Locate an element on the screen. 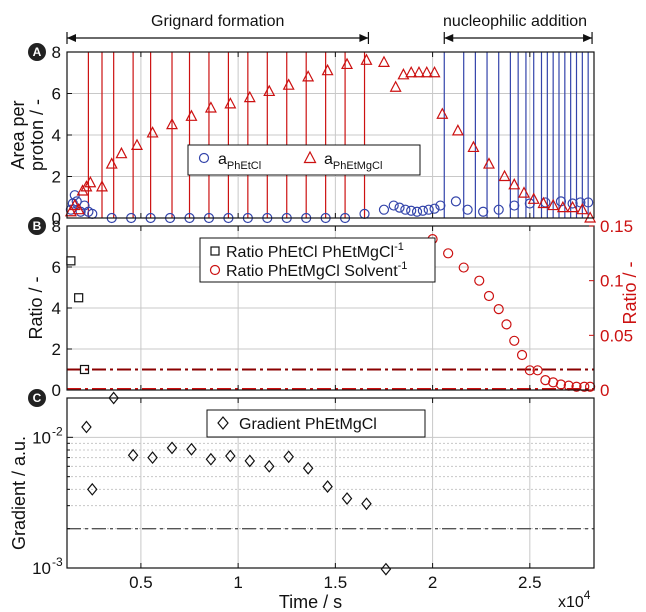 This screenshot has height=612, width=646. legend-label-ratio-solvent: Ratio PhEtMgCl Solvent-1 is located at coordinates (316, 270).